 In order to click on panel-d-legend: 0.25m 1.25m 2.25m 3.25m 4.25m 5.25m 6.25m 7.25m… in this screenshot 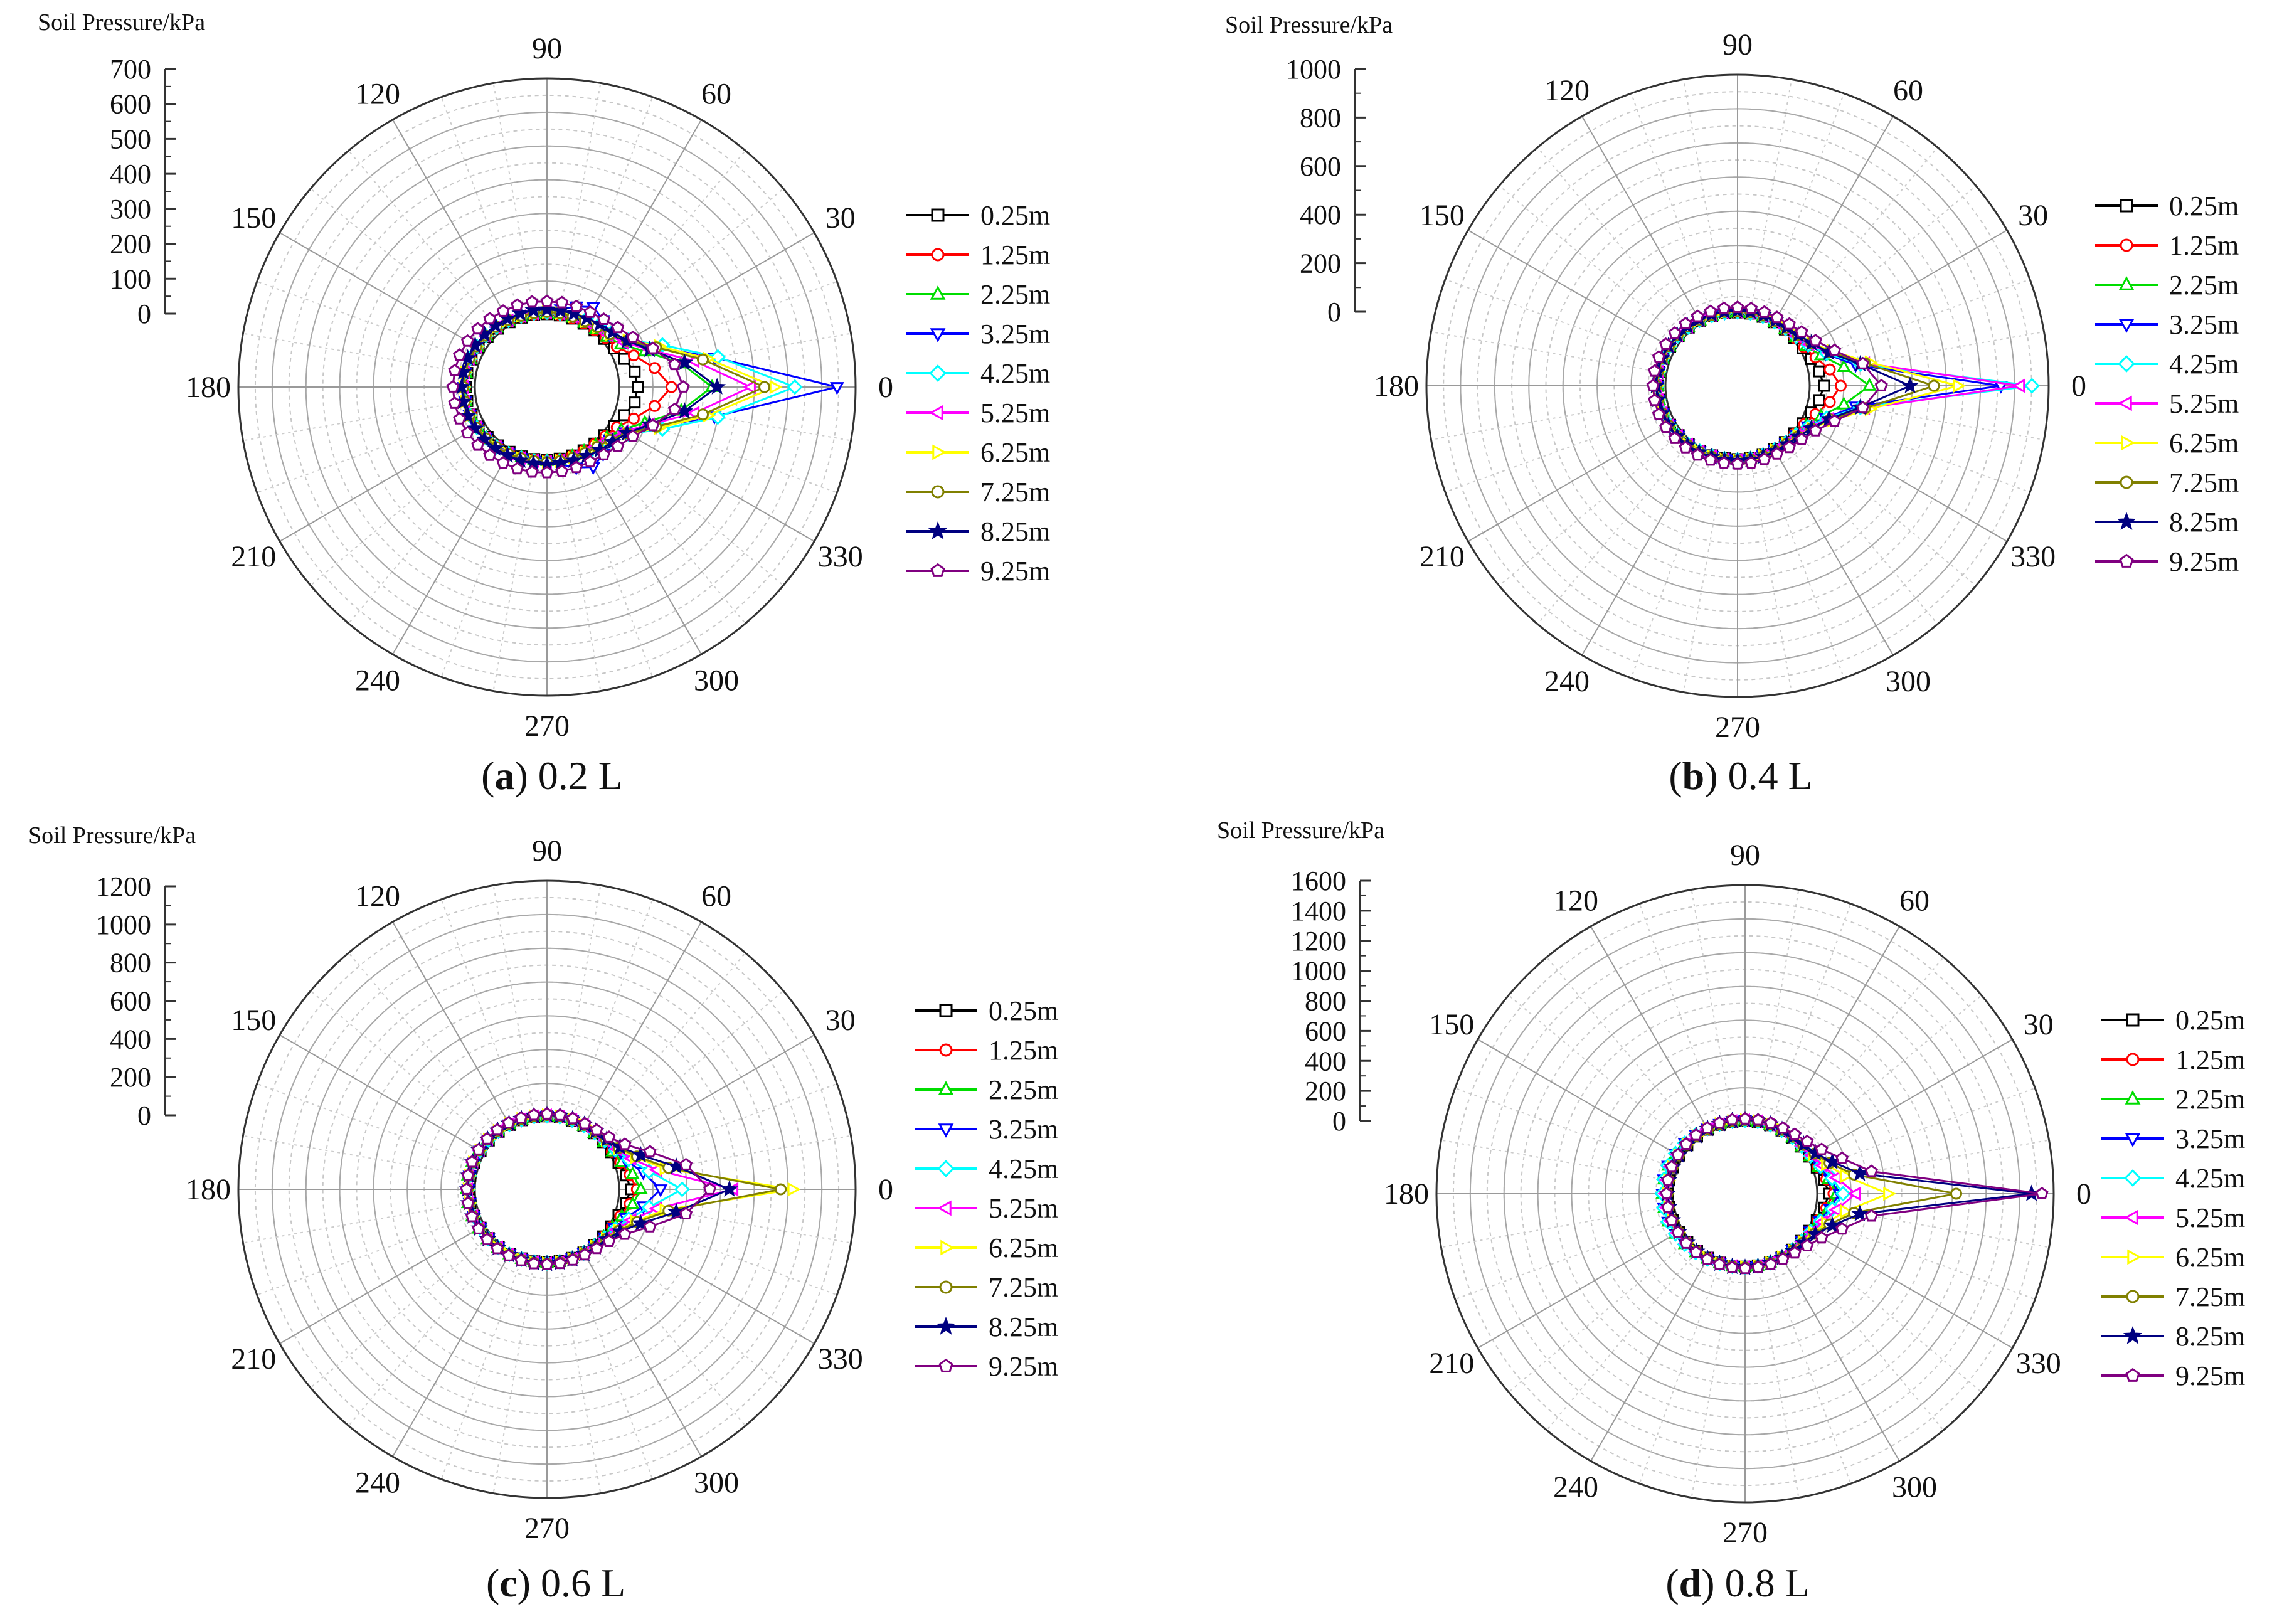, I will do `click(2173, 1198)`.